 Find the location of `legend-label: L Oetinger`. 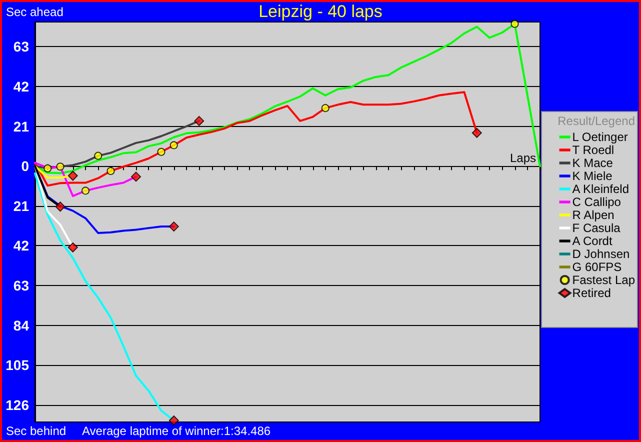

legend-label: L Oetinger is located at coordinates (600, 137).